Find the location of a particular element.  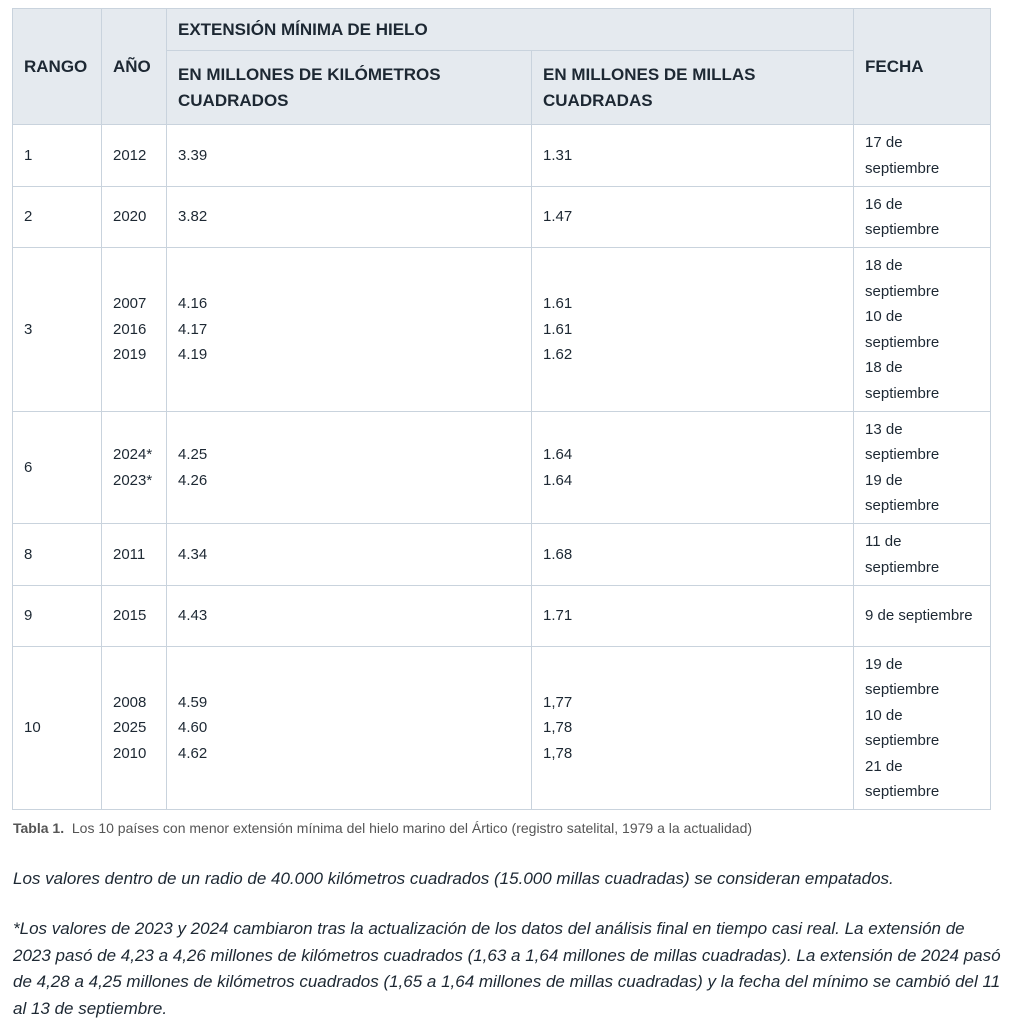

mi-cell: 1.61 1.61 1.62 is located at coordinates (692, 329).